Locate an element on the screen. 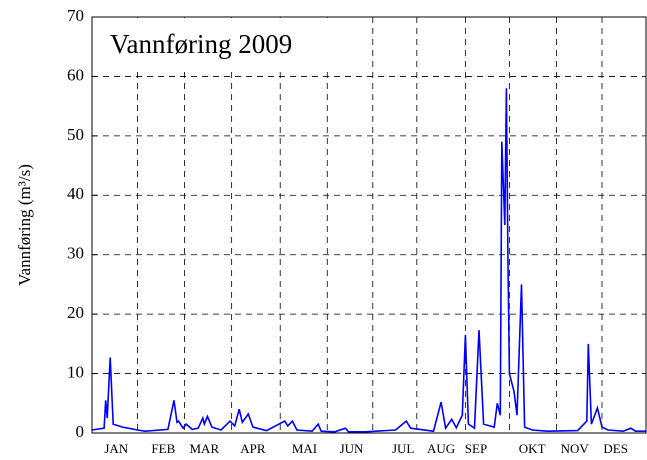 The width and height of the screenshot is (647, 460). x-tick-label: NOV is located at coordinates (575, 448).